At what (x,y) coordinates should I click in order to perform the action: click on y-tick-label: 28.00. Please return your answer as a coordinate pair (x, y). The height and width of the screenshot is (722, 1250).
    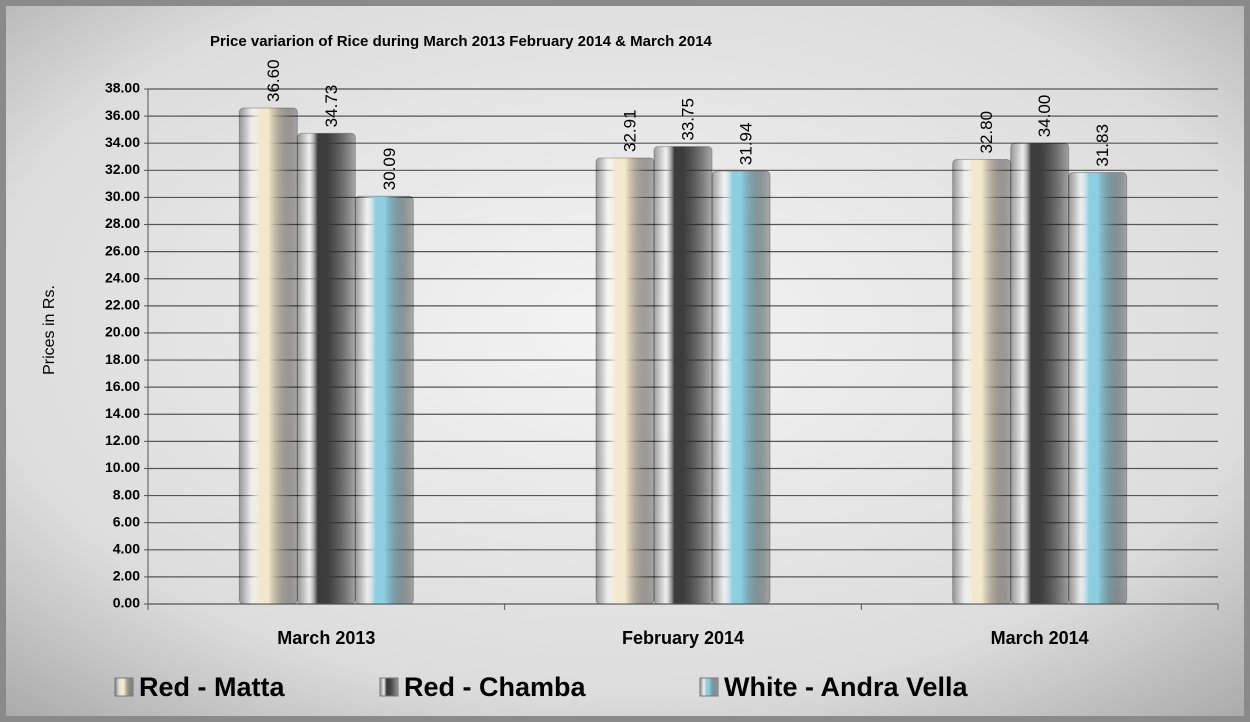
    Looking at the image, I should click on (122, 223).